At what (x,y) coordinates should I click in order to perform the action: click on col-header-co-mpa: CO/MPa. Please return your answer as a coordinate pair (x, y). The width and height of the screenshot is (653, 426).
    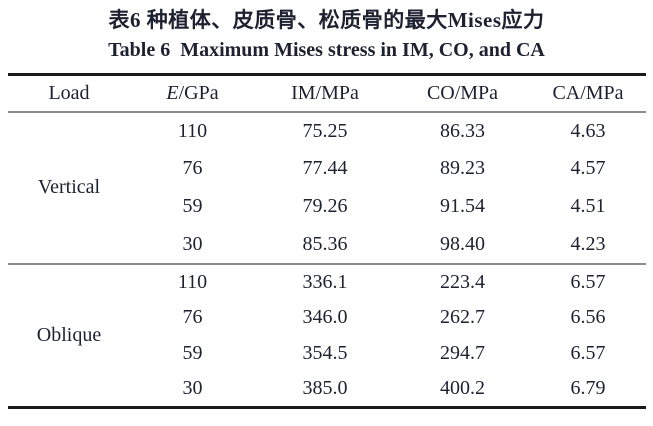
    Looking at the image, I should click on (462, 92).